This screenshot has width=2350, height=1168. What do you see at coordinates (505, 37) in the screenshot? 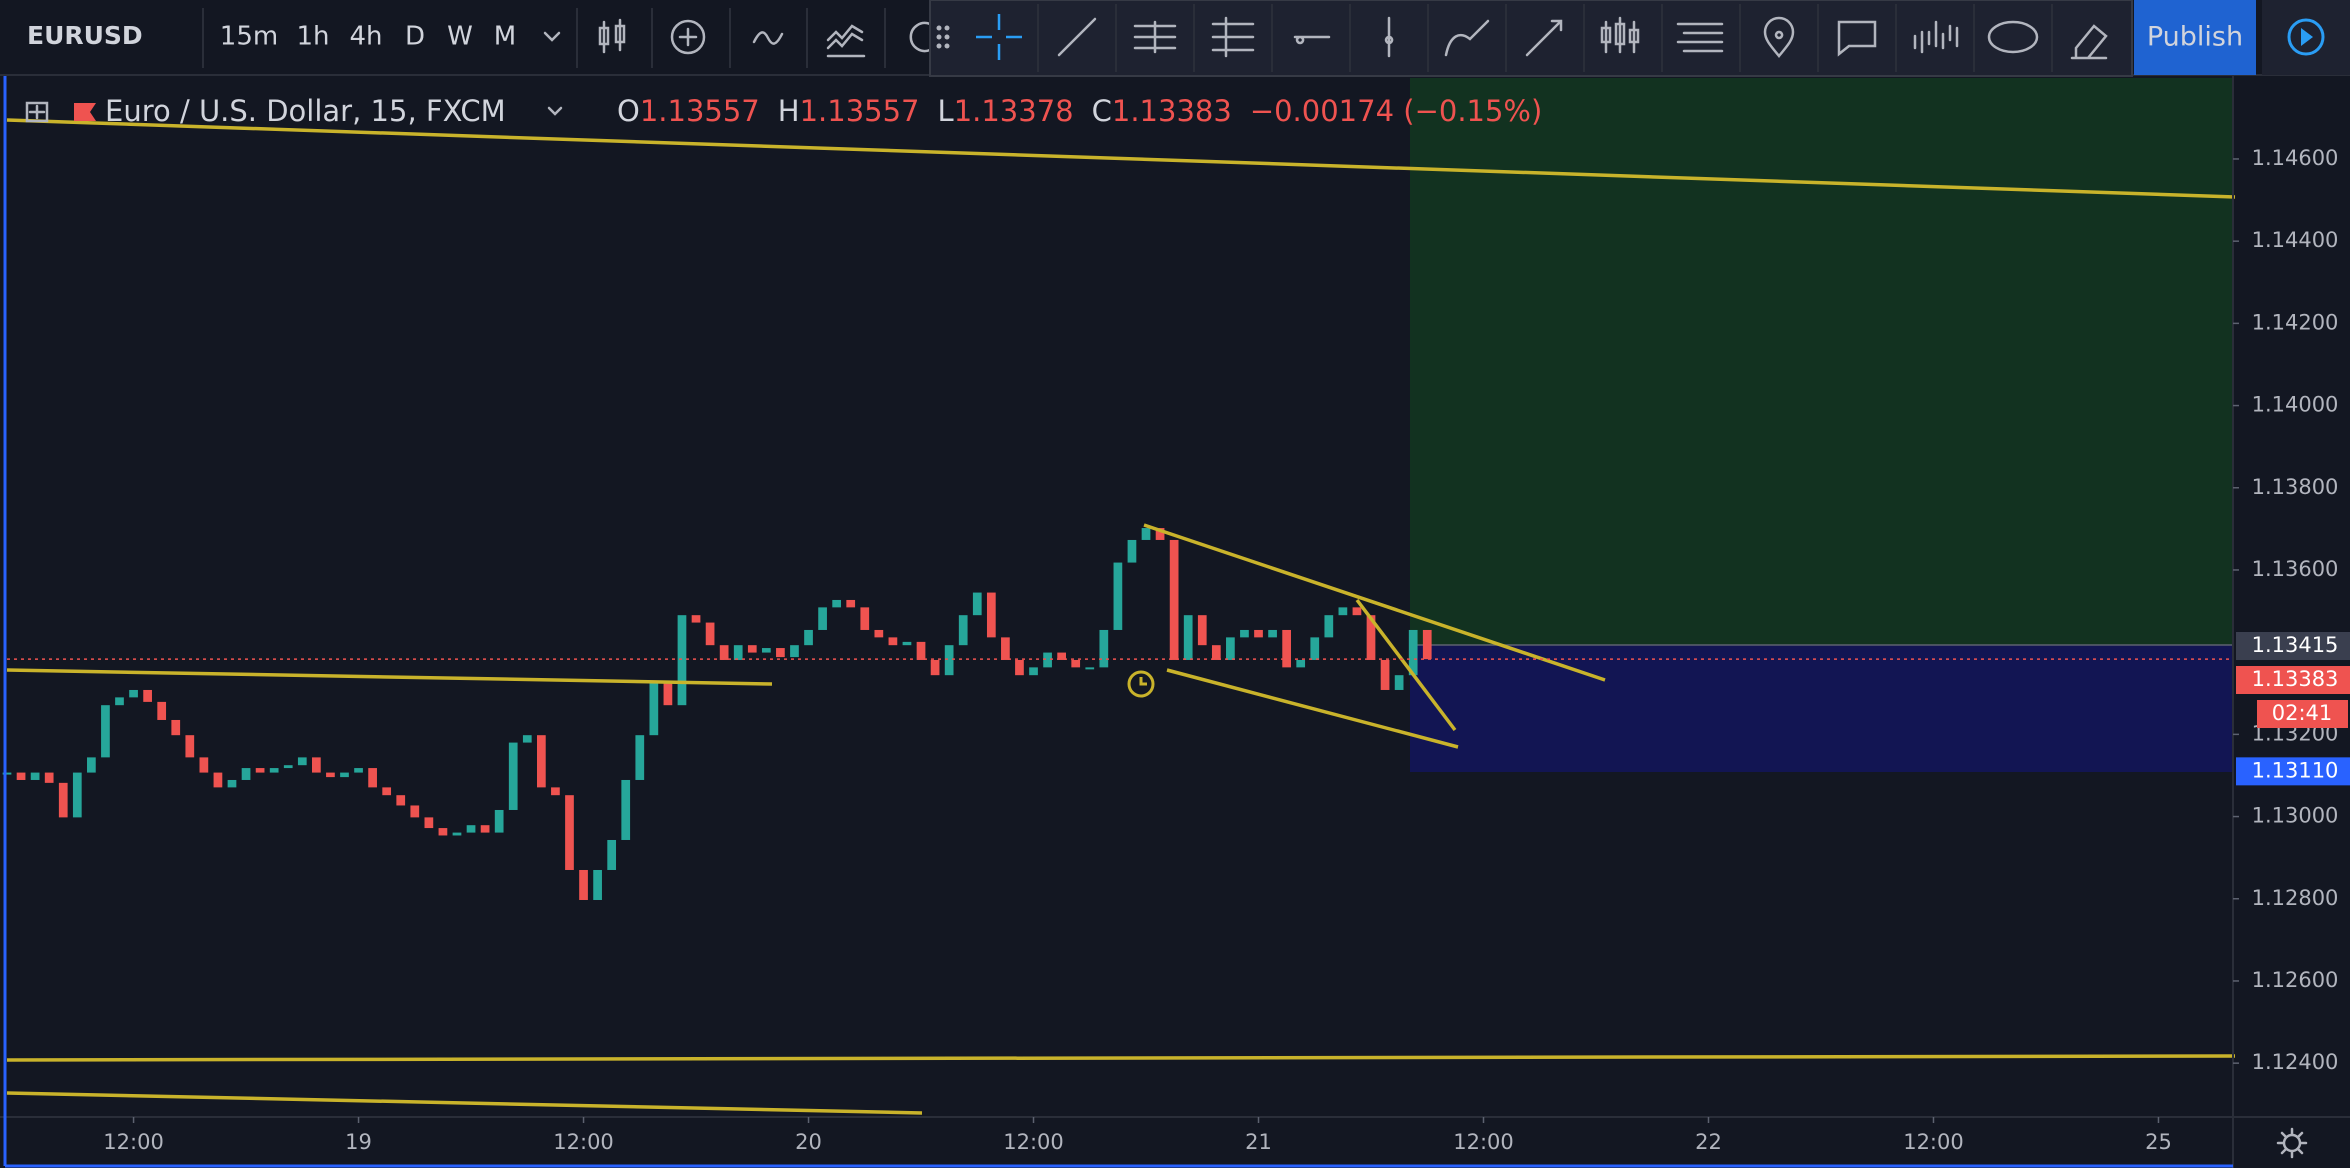
I see `interval-button: M` at bounding box center [505, 37].